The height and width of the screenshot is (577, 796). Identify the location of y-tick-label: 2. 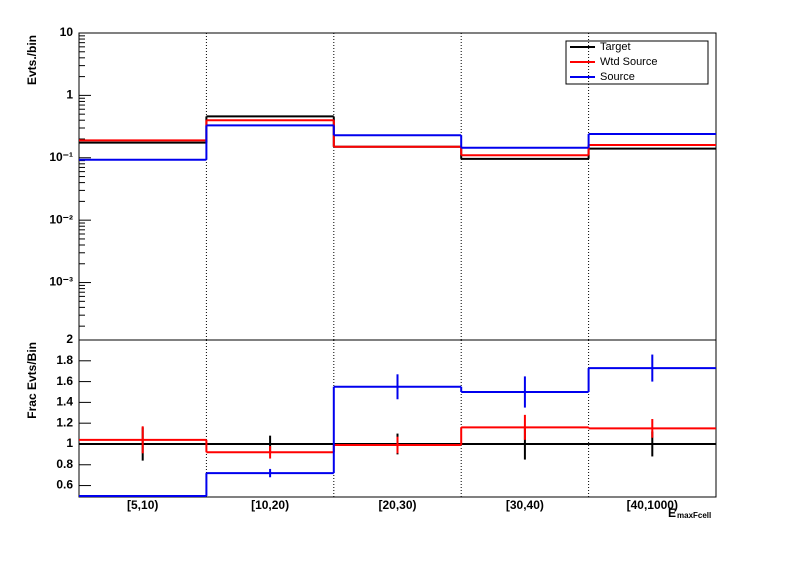
(69, 339).